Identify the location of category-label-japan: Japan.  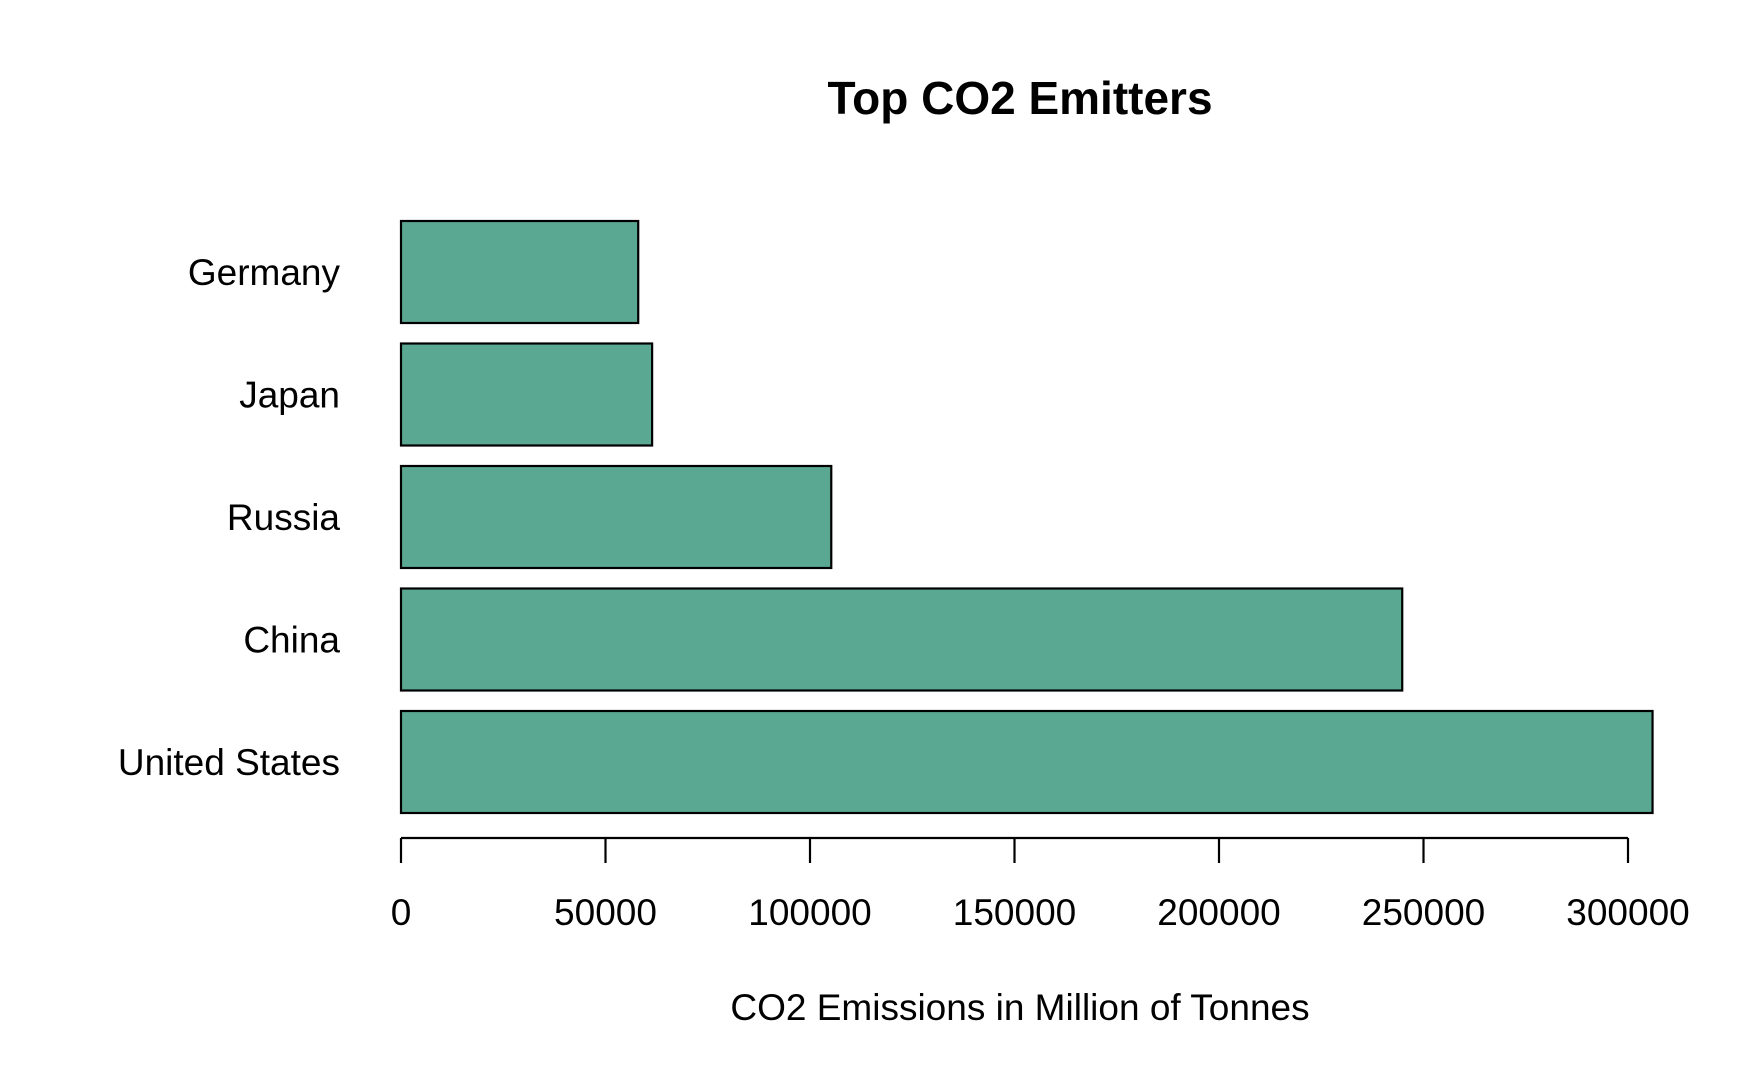
(289, 395).